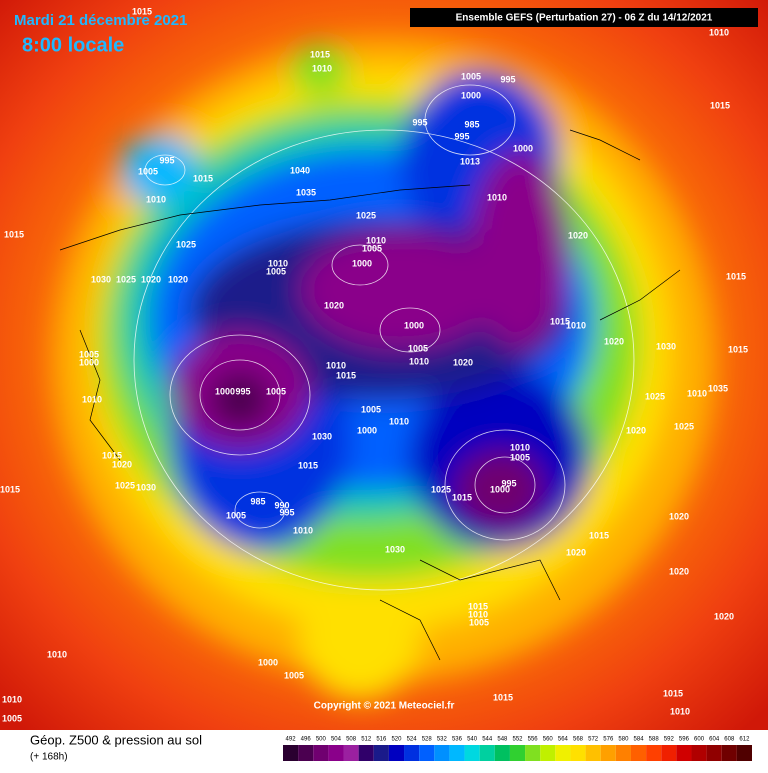 The height and width of the screenshot is (773, 768). I want to click on scale-label: 528, so click(427, 740).